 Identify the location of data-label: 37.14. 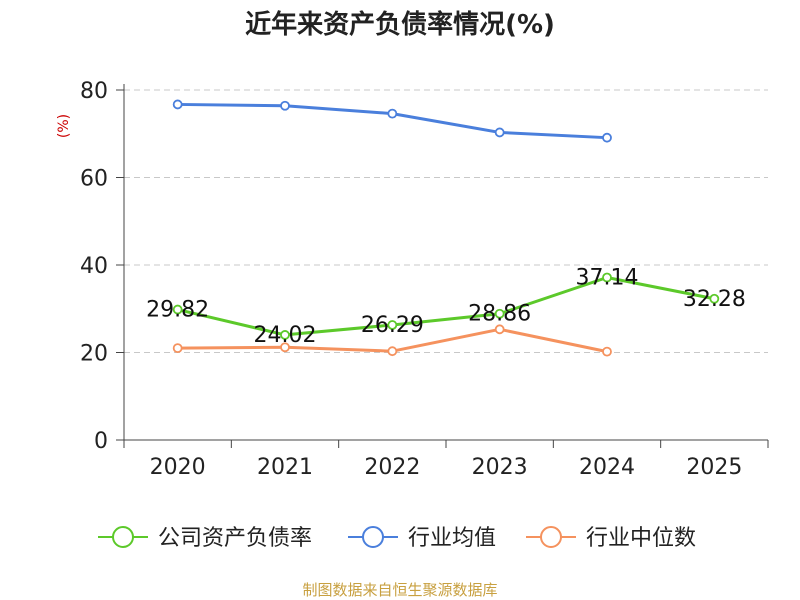
(607, 278).